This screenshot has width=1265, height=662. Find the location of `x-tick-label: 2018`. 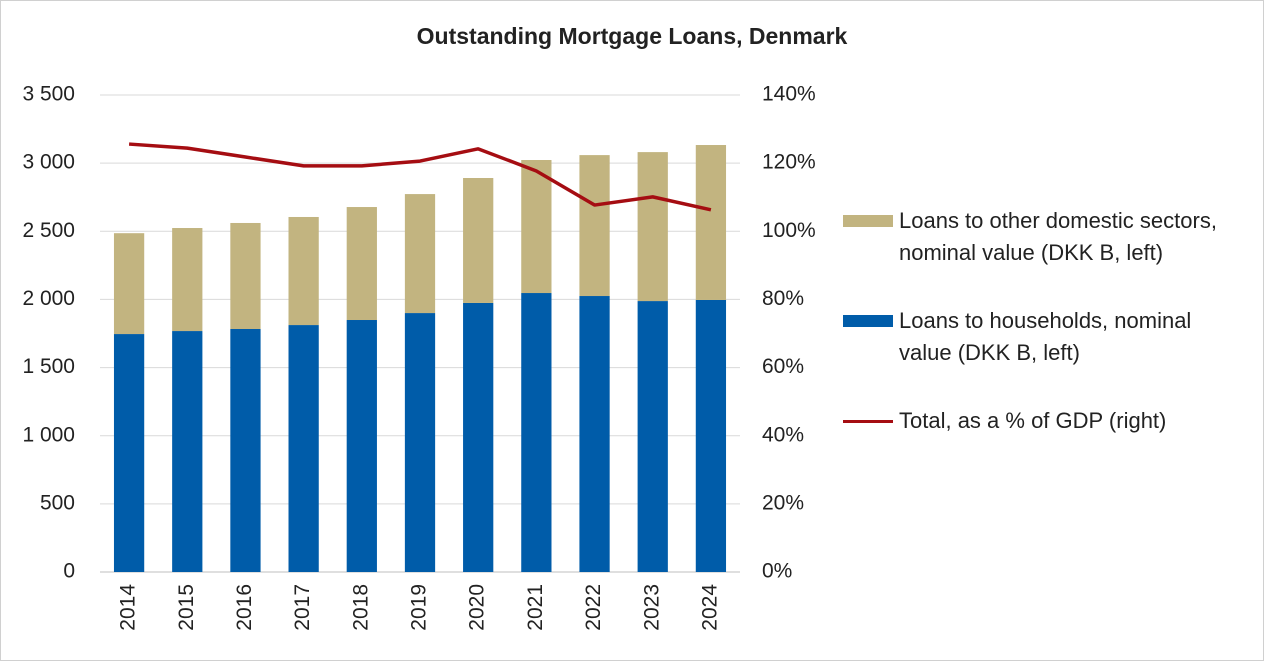

x-tick-label: 2018 is located at coordinates (360, 607).